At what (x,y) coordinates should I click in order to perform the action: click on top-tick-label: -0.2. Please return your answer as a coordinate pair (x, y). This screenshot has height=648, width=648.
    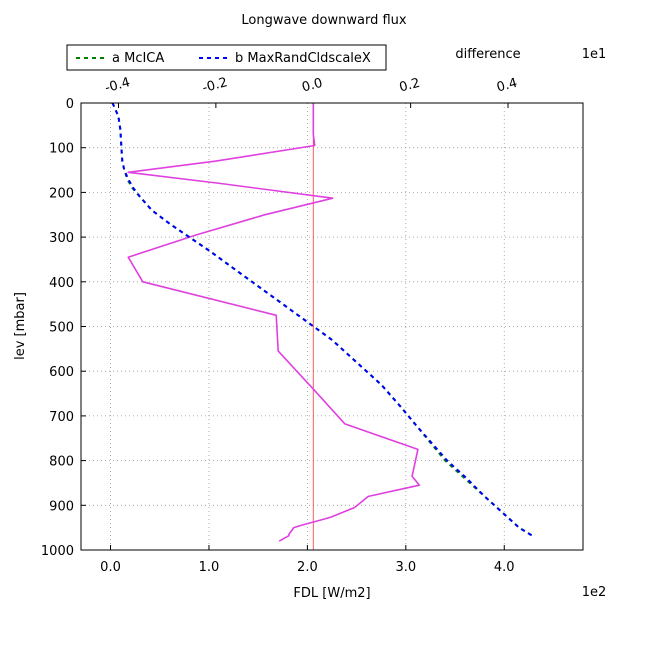
    Looking at the image, I should click on (215, 85).